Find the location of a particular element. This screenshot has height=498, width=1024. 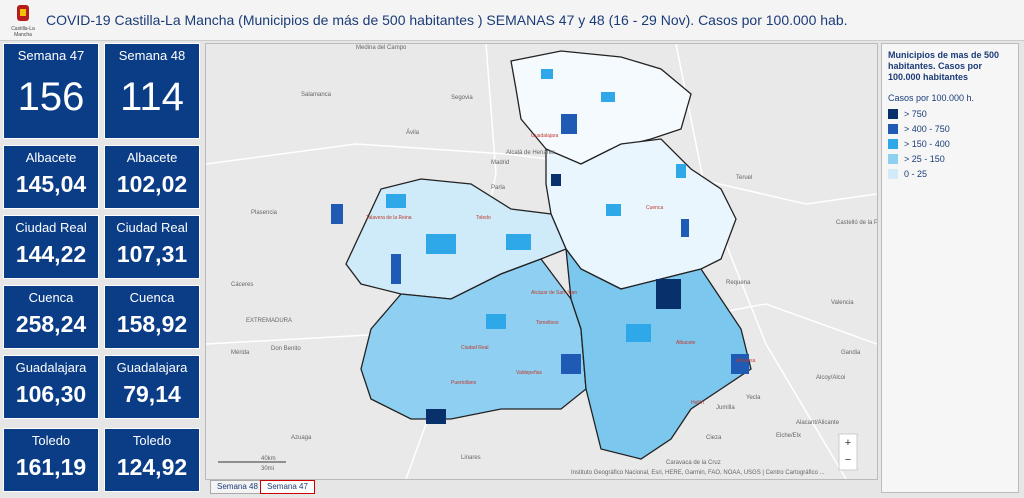

indicator-card: Guadalajara 106,30 is located at coordinates (51, 387).